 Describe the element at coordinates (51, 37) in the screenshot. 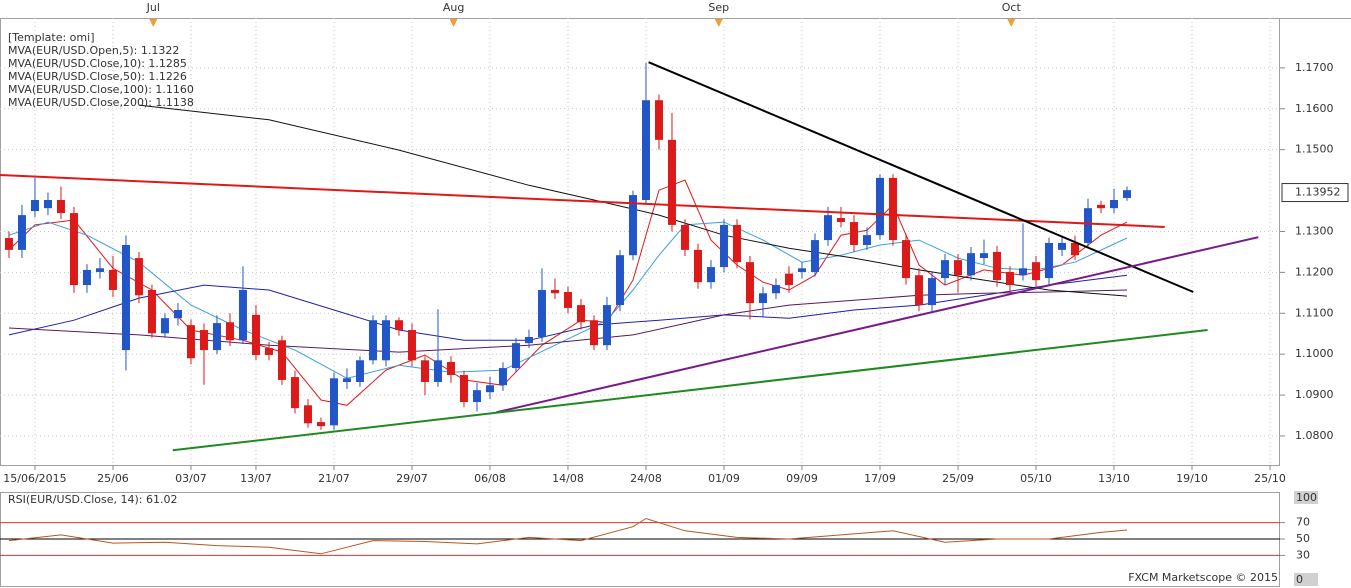

I see `legend-title: [Template: omi]` at that location.